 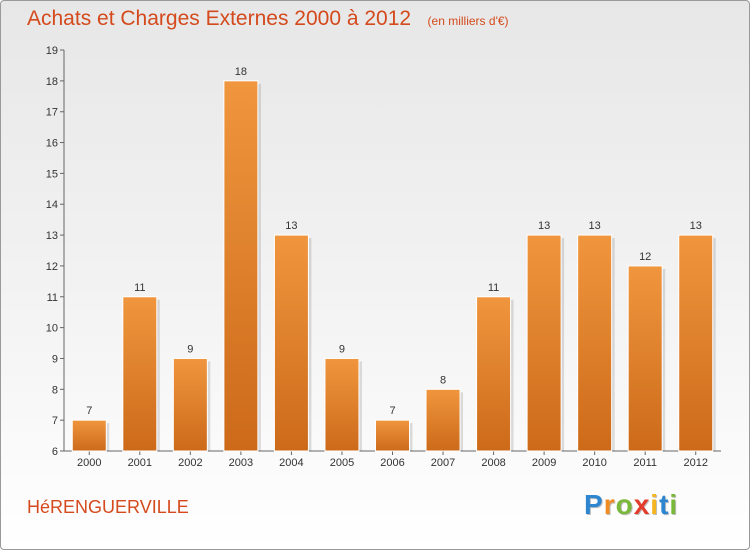 I want to click on y-tick-label: 11, so click(x=52, y=298).